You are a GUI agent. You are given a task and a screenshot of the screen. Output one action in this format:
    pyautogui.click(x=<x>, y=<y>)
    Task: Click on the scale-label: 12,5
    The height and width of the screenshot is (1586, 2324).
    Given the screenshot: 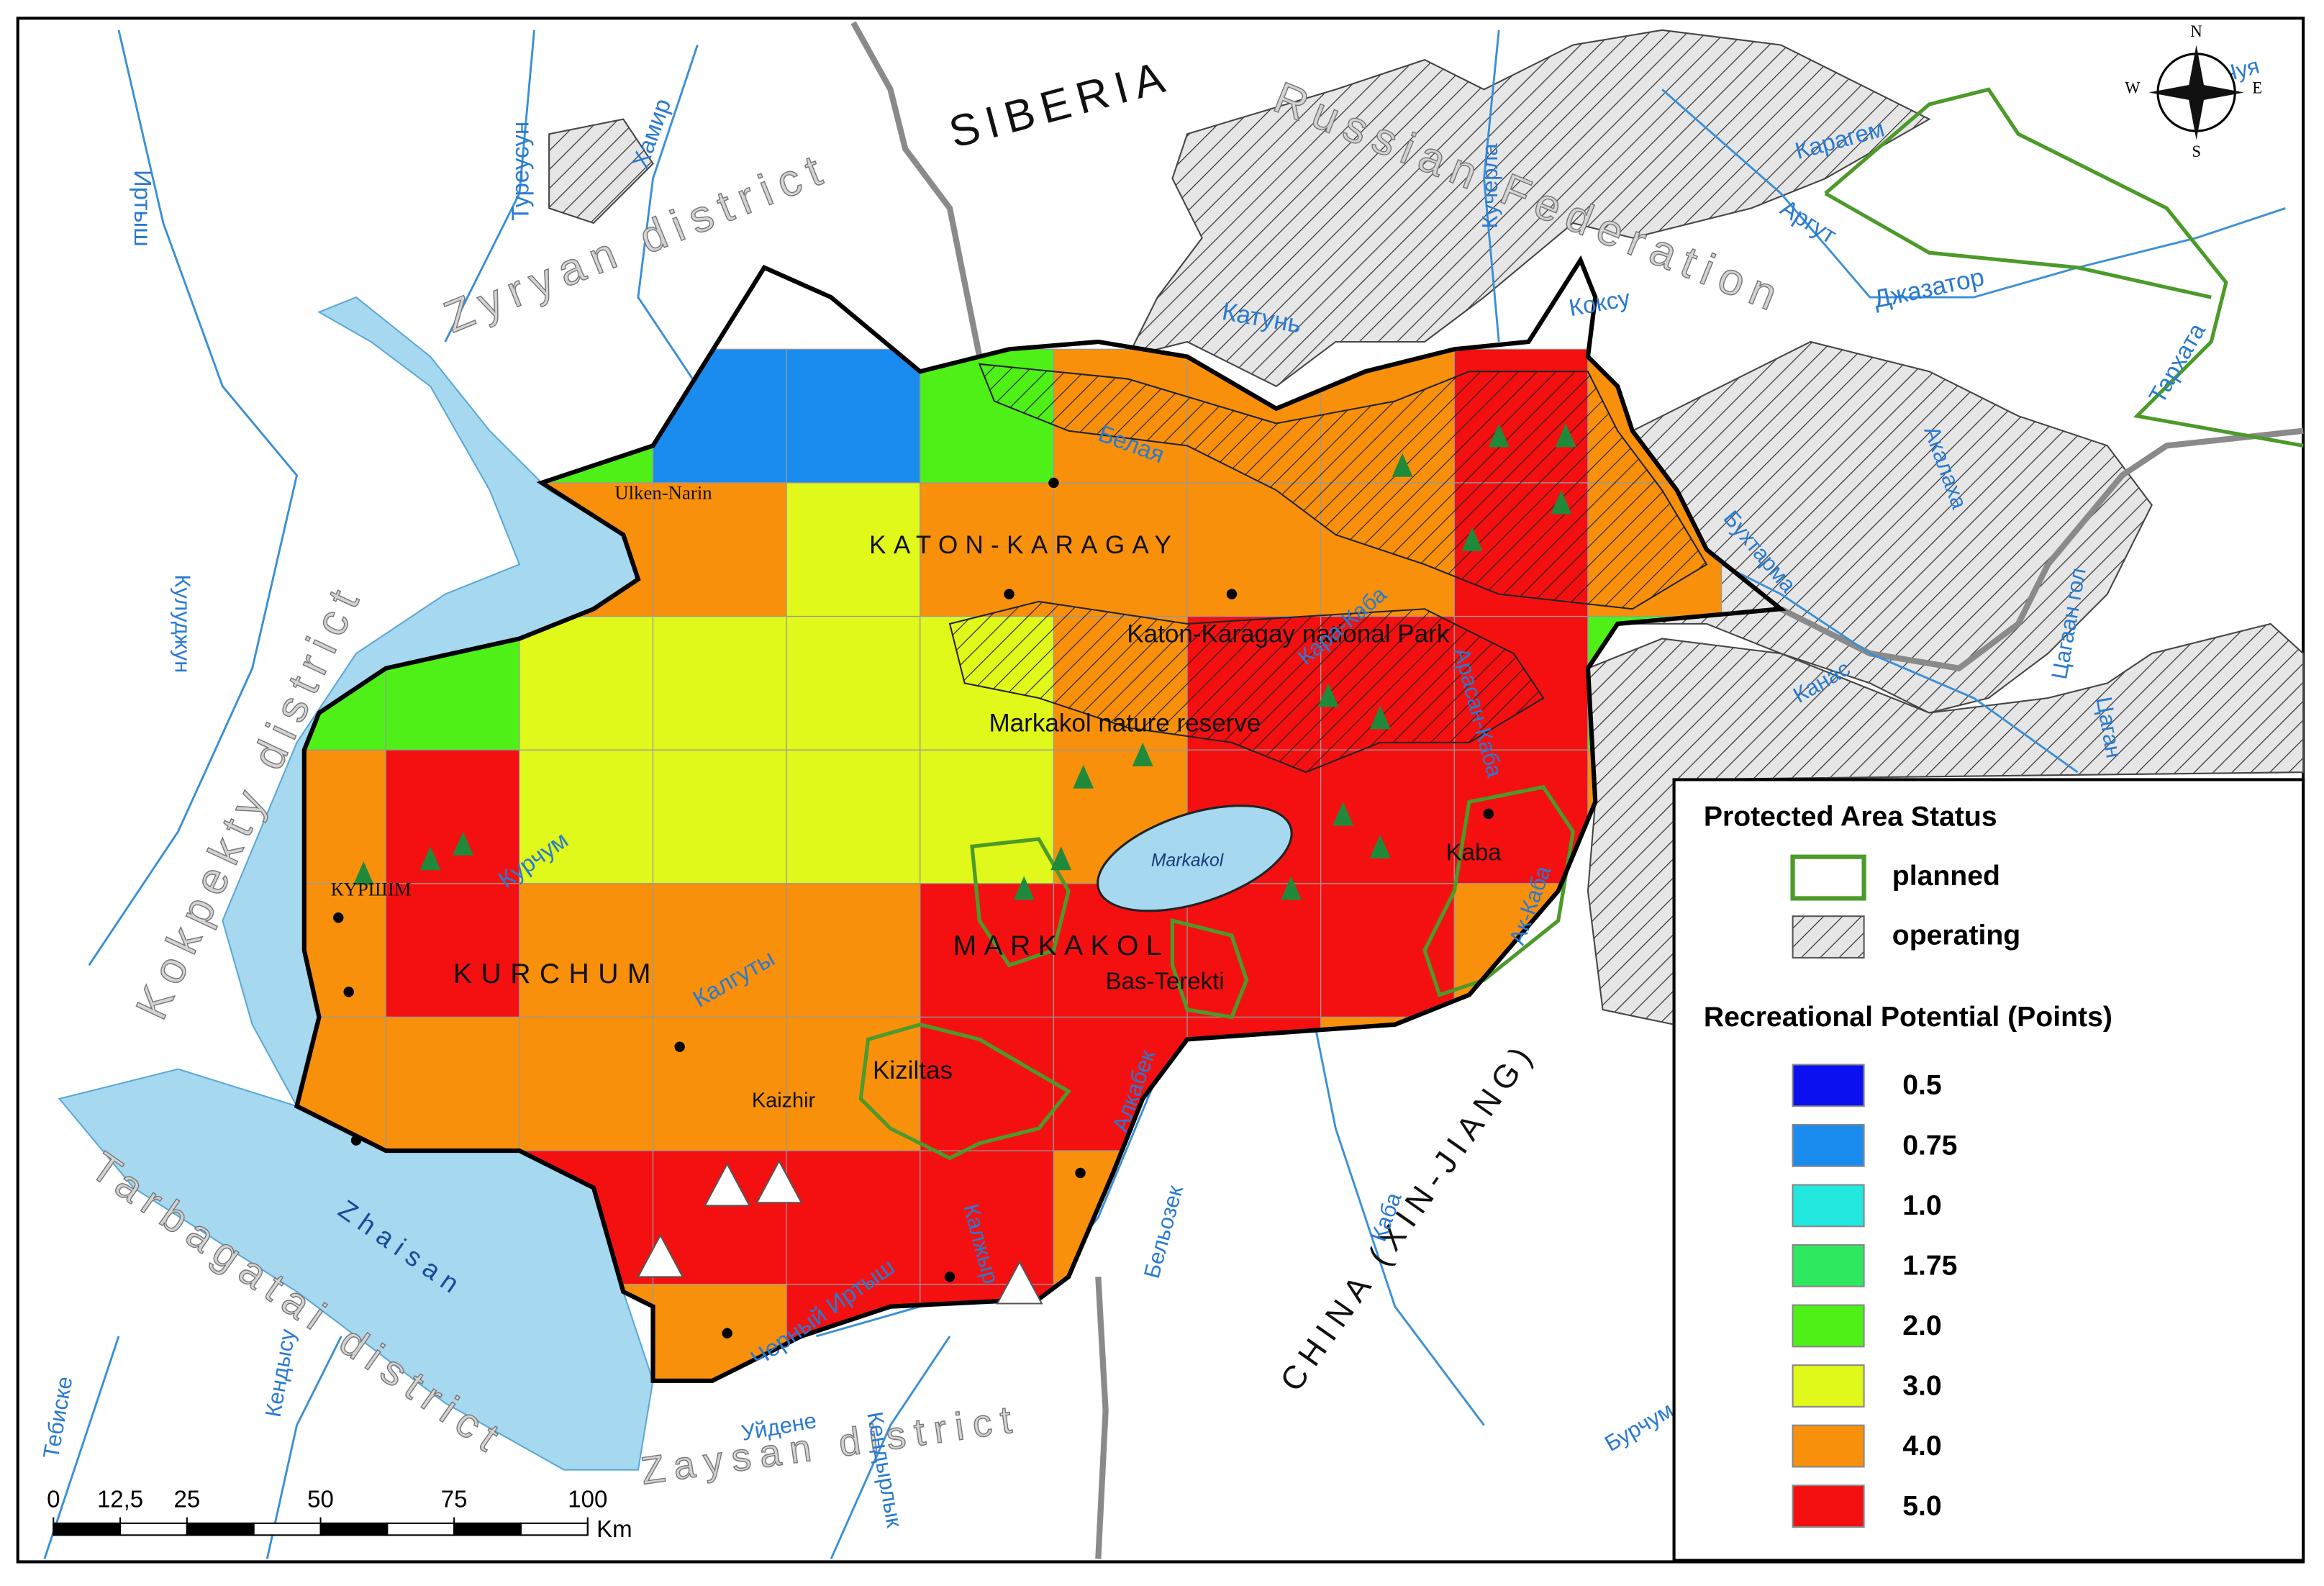 What is the action you would take?
    pyautogui.click(x=120, y=1499)
    